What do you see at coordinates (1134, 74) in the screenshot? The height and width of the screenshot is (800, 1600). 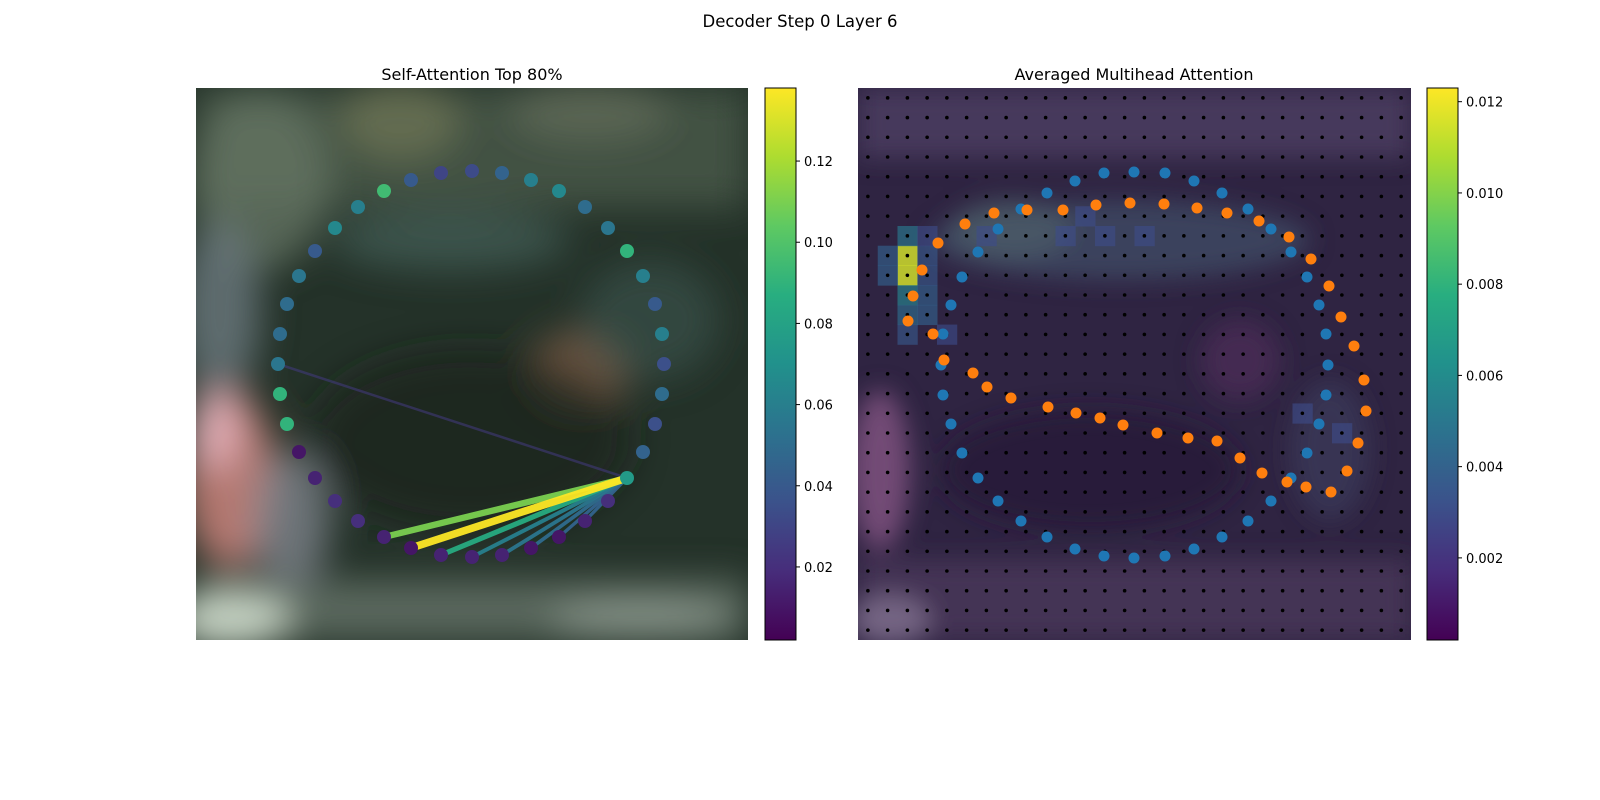 I see `right-panel-title: Averaged Multihead Attention` at bounding box center [1134, 74].